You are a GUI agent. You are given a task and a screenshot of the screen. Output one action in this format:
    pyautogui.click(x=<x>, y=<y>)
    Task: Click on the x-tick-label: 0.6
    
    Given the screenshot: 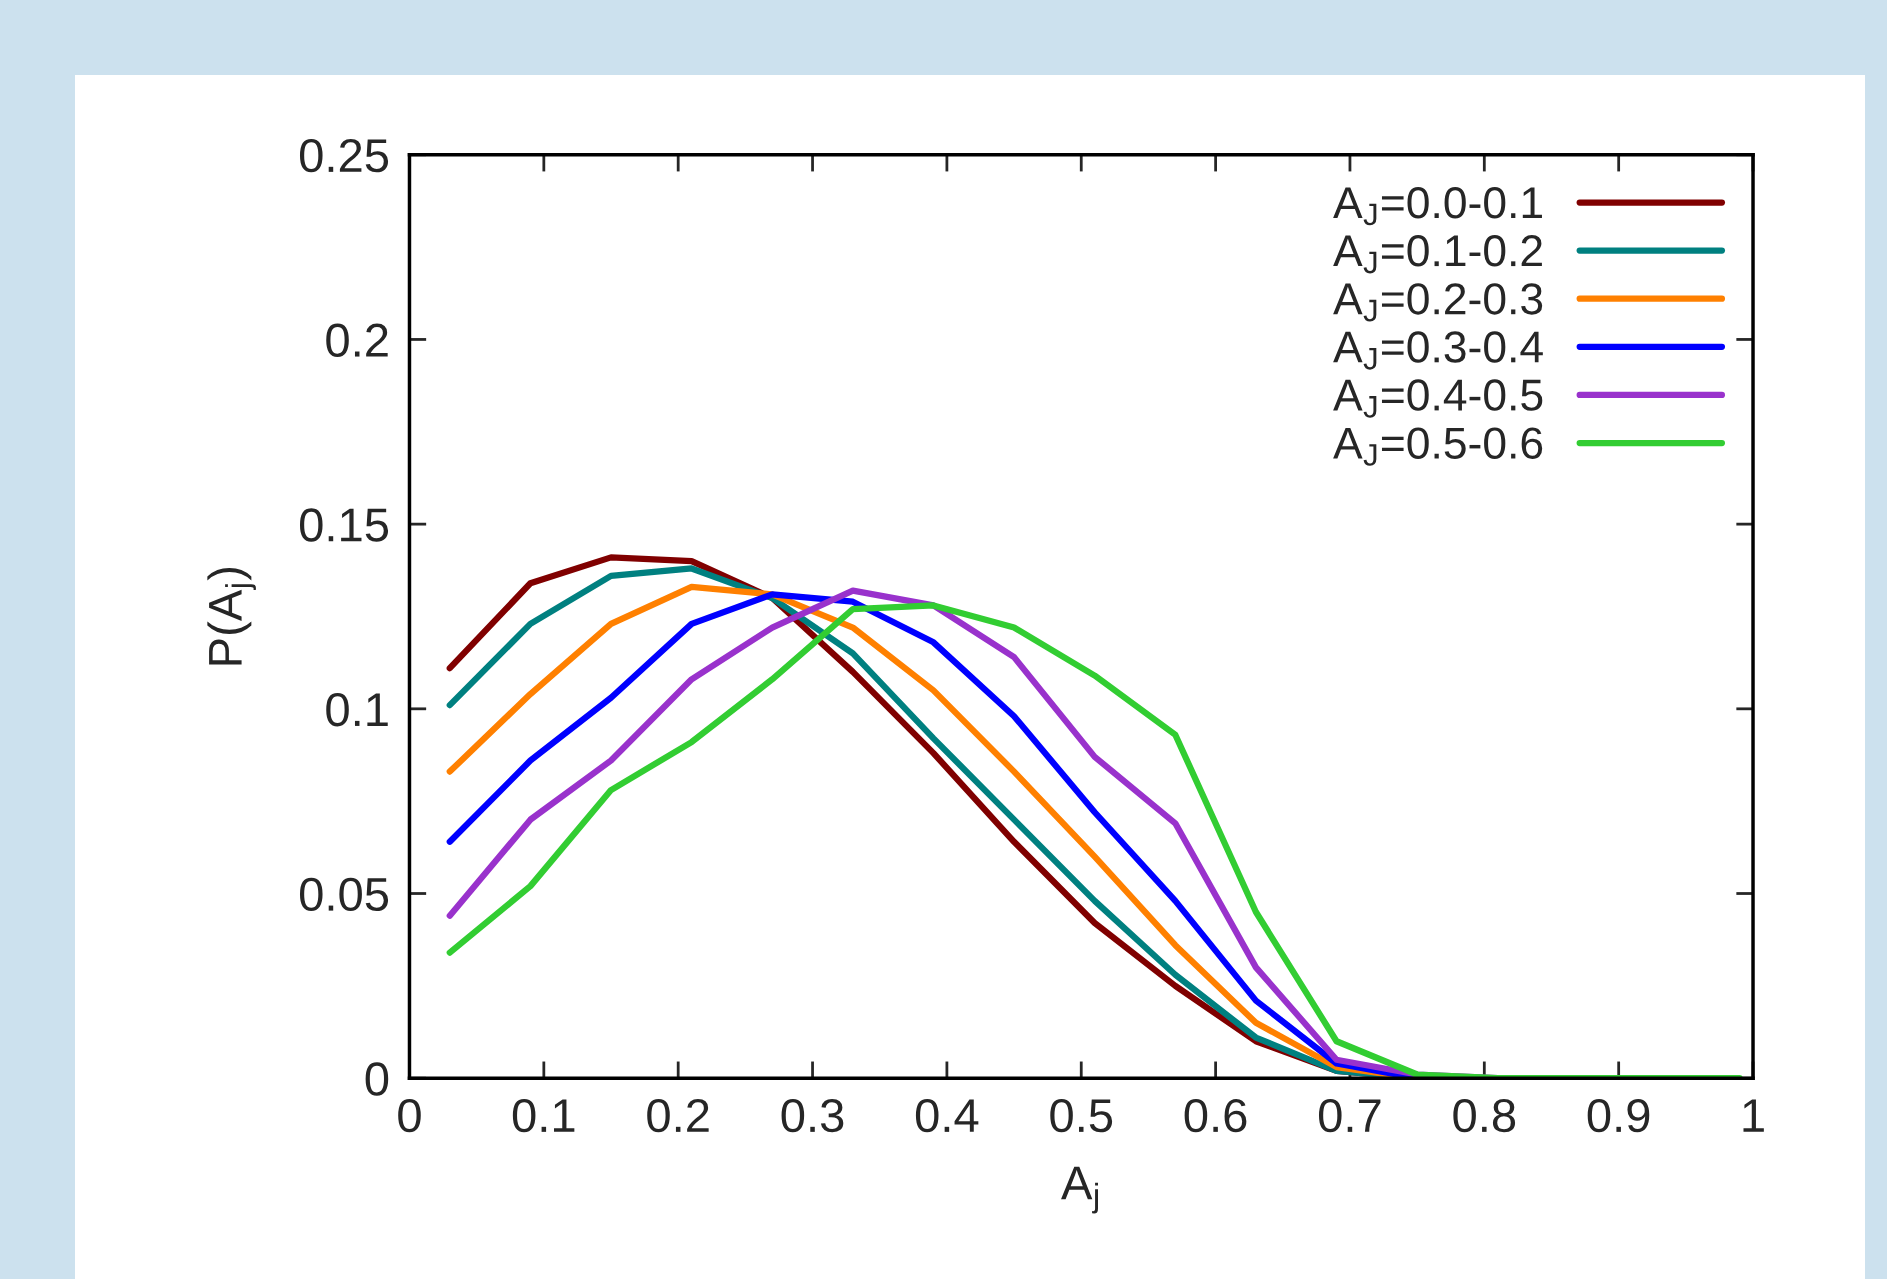 What is the action you would take?
    pyautogui.click(x=1215, y=1115)
    